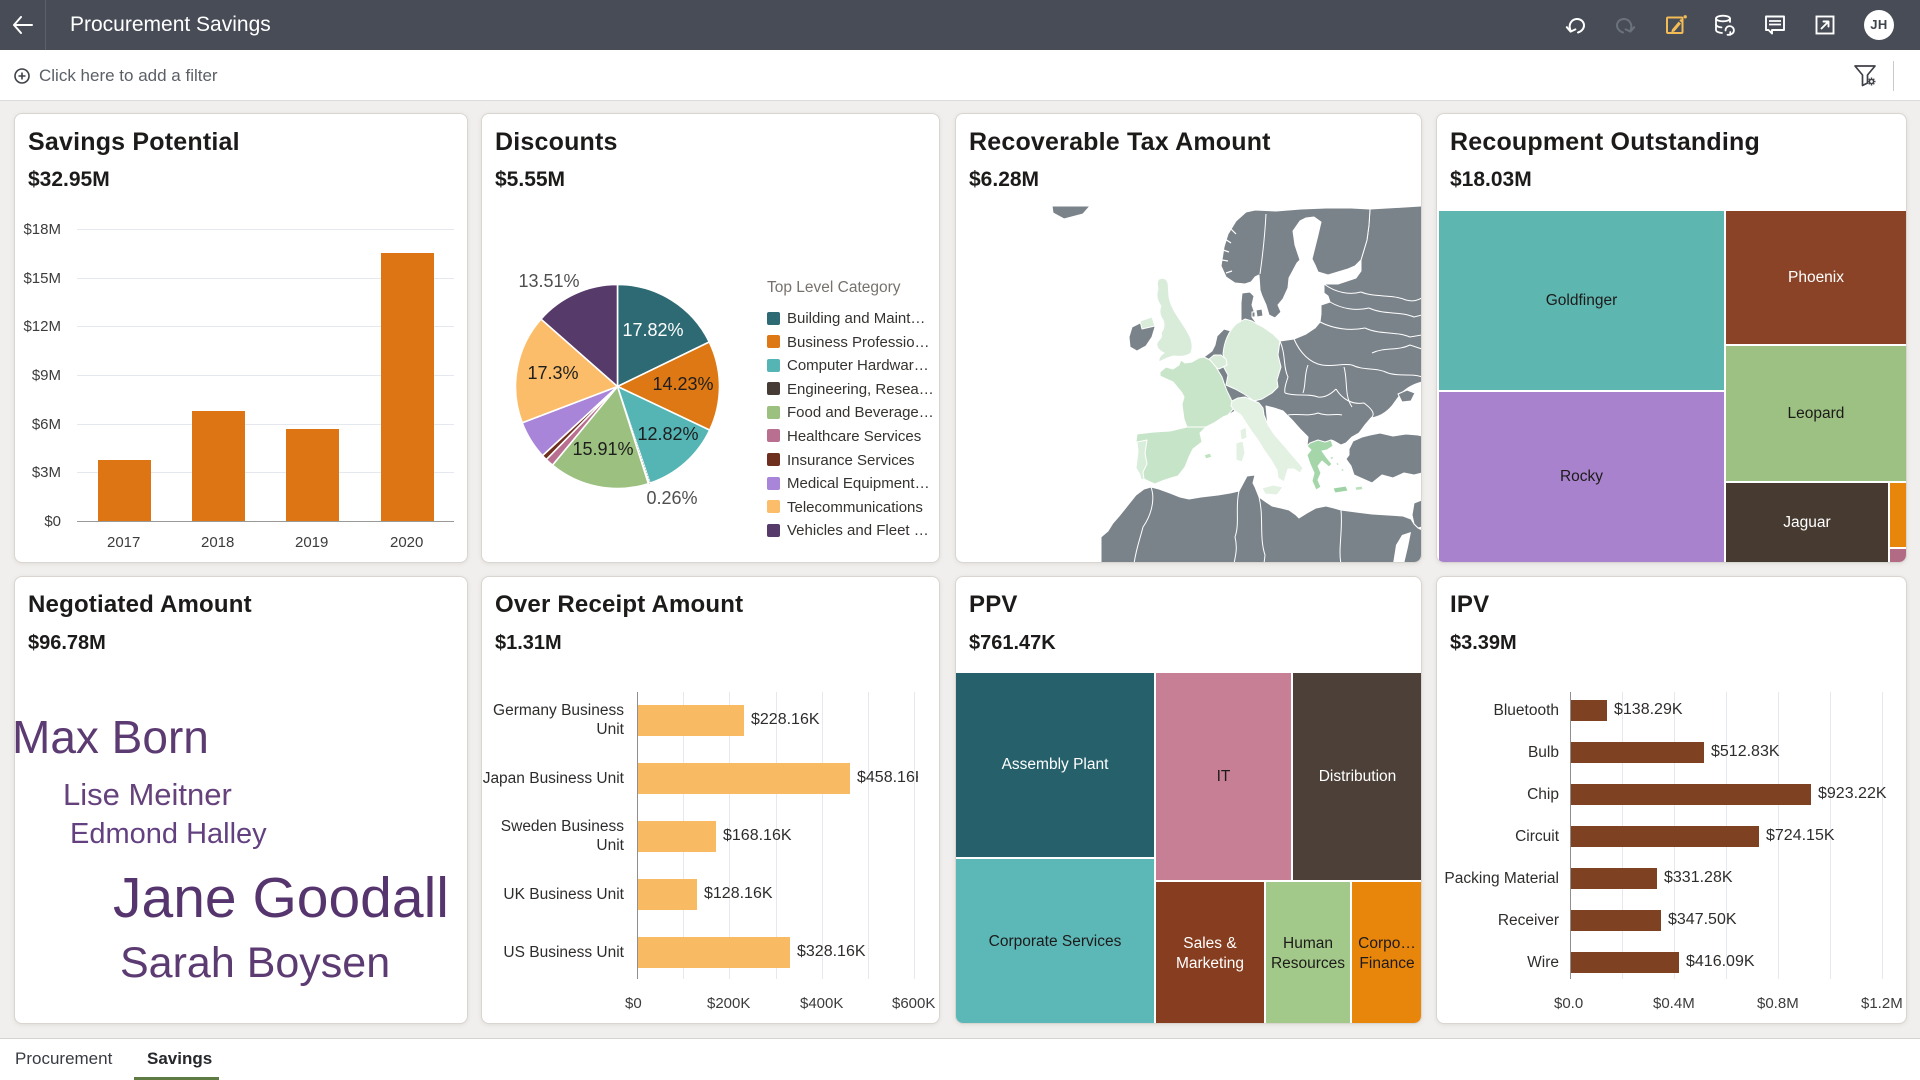 This screenshot has height=1080, width=1920. What do you see at coordinates (602, 449) in the screenshot?
I see `svg-text: 15.91%` at bounding box center [602, 449].